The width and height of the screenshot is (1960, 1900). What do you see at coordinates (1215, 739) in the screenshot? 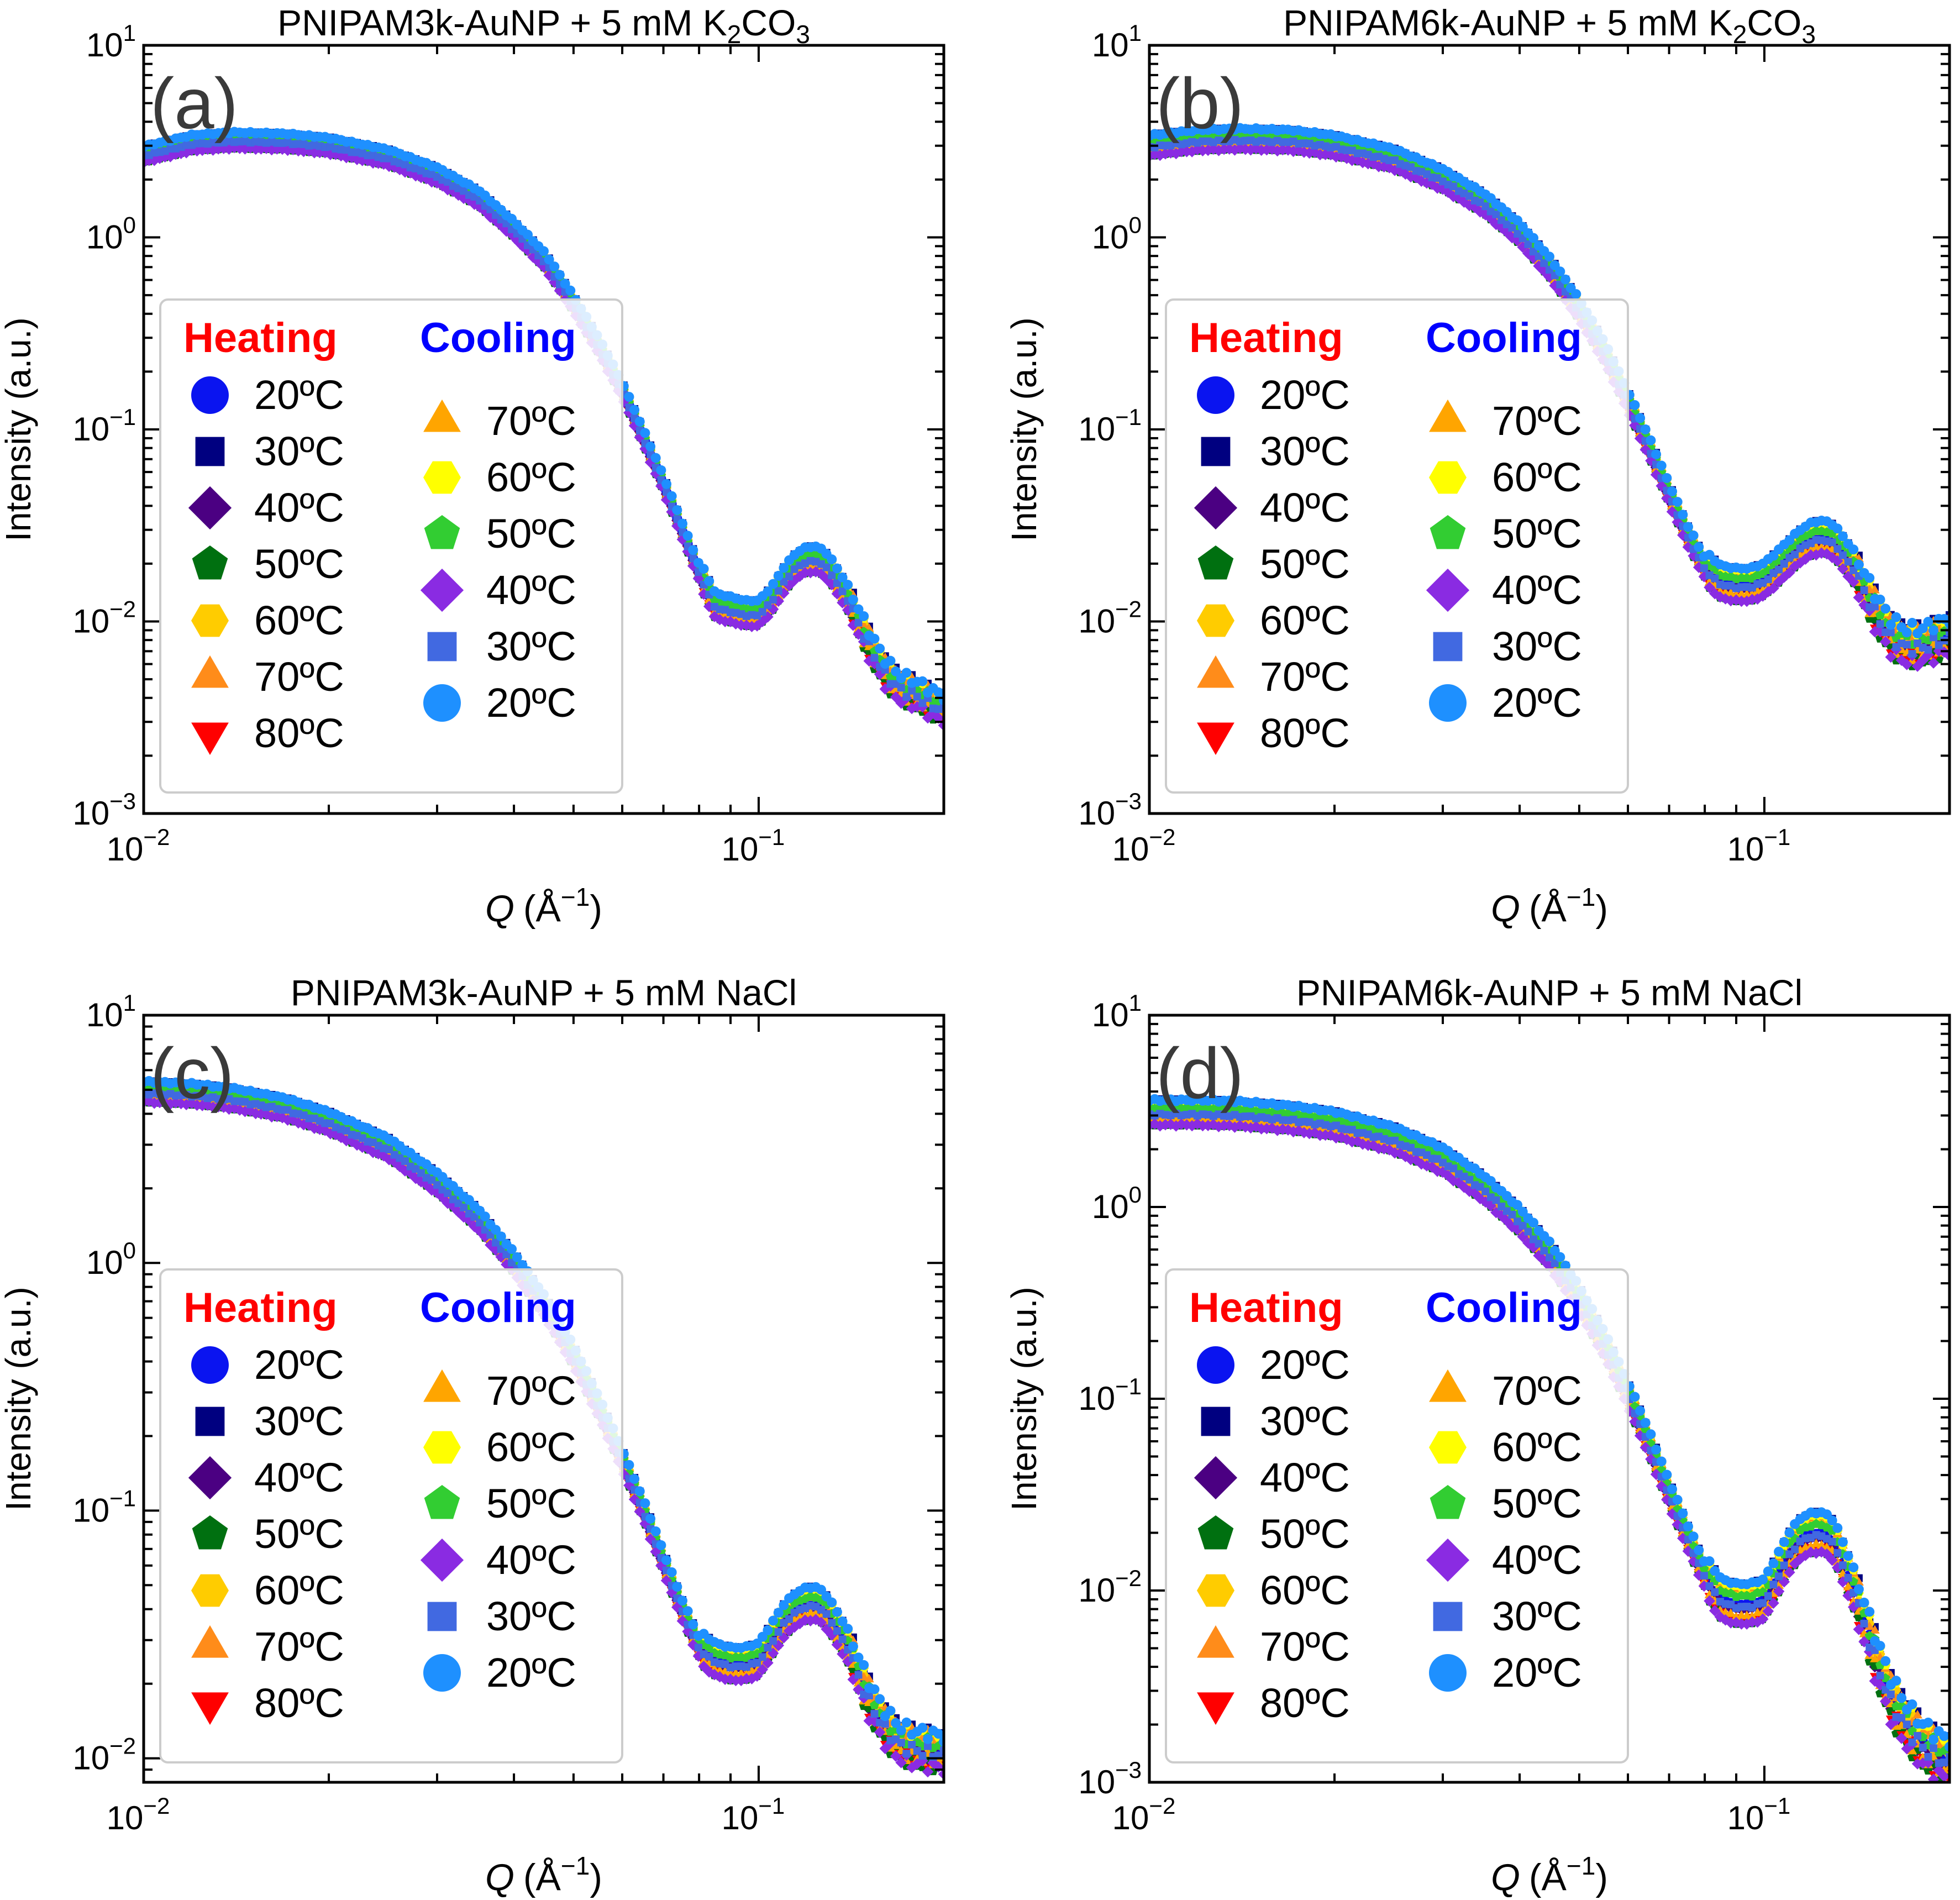
I see `legend-marker-triangle-down-icon` at bounding box center [1215, 739].